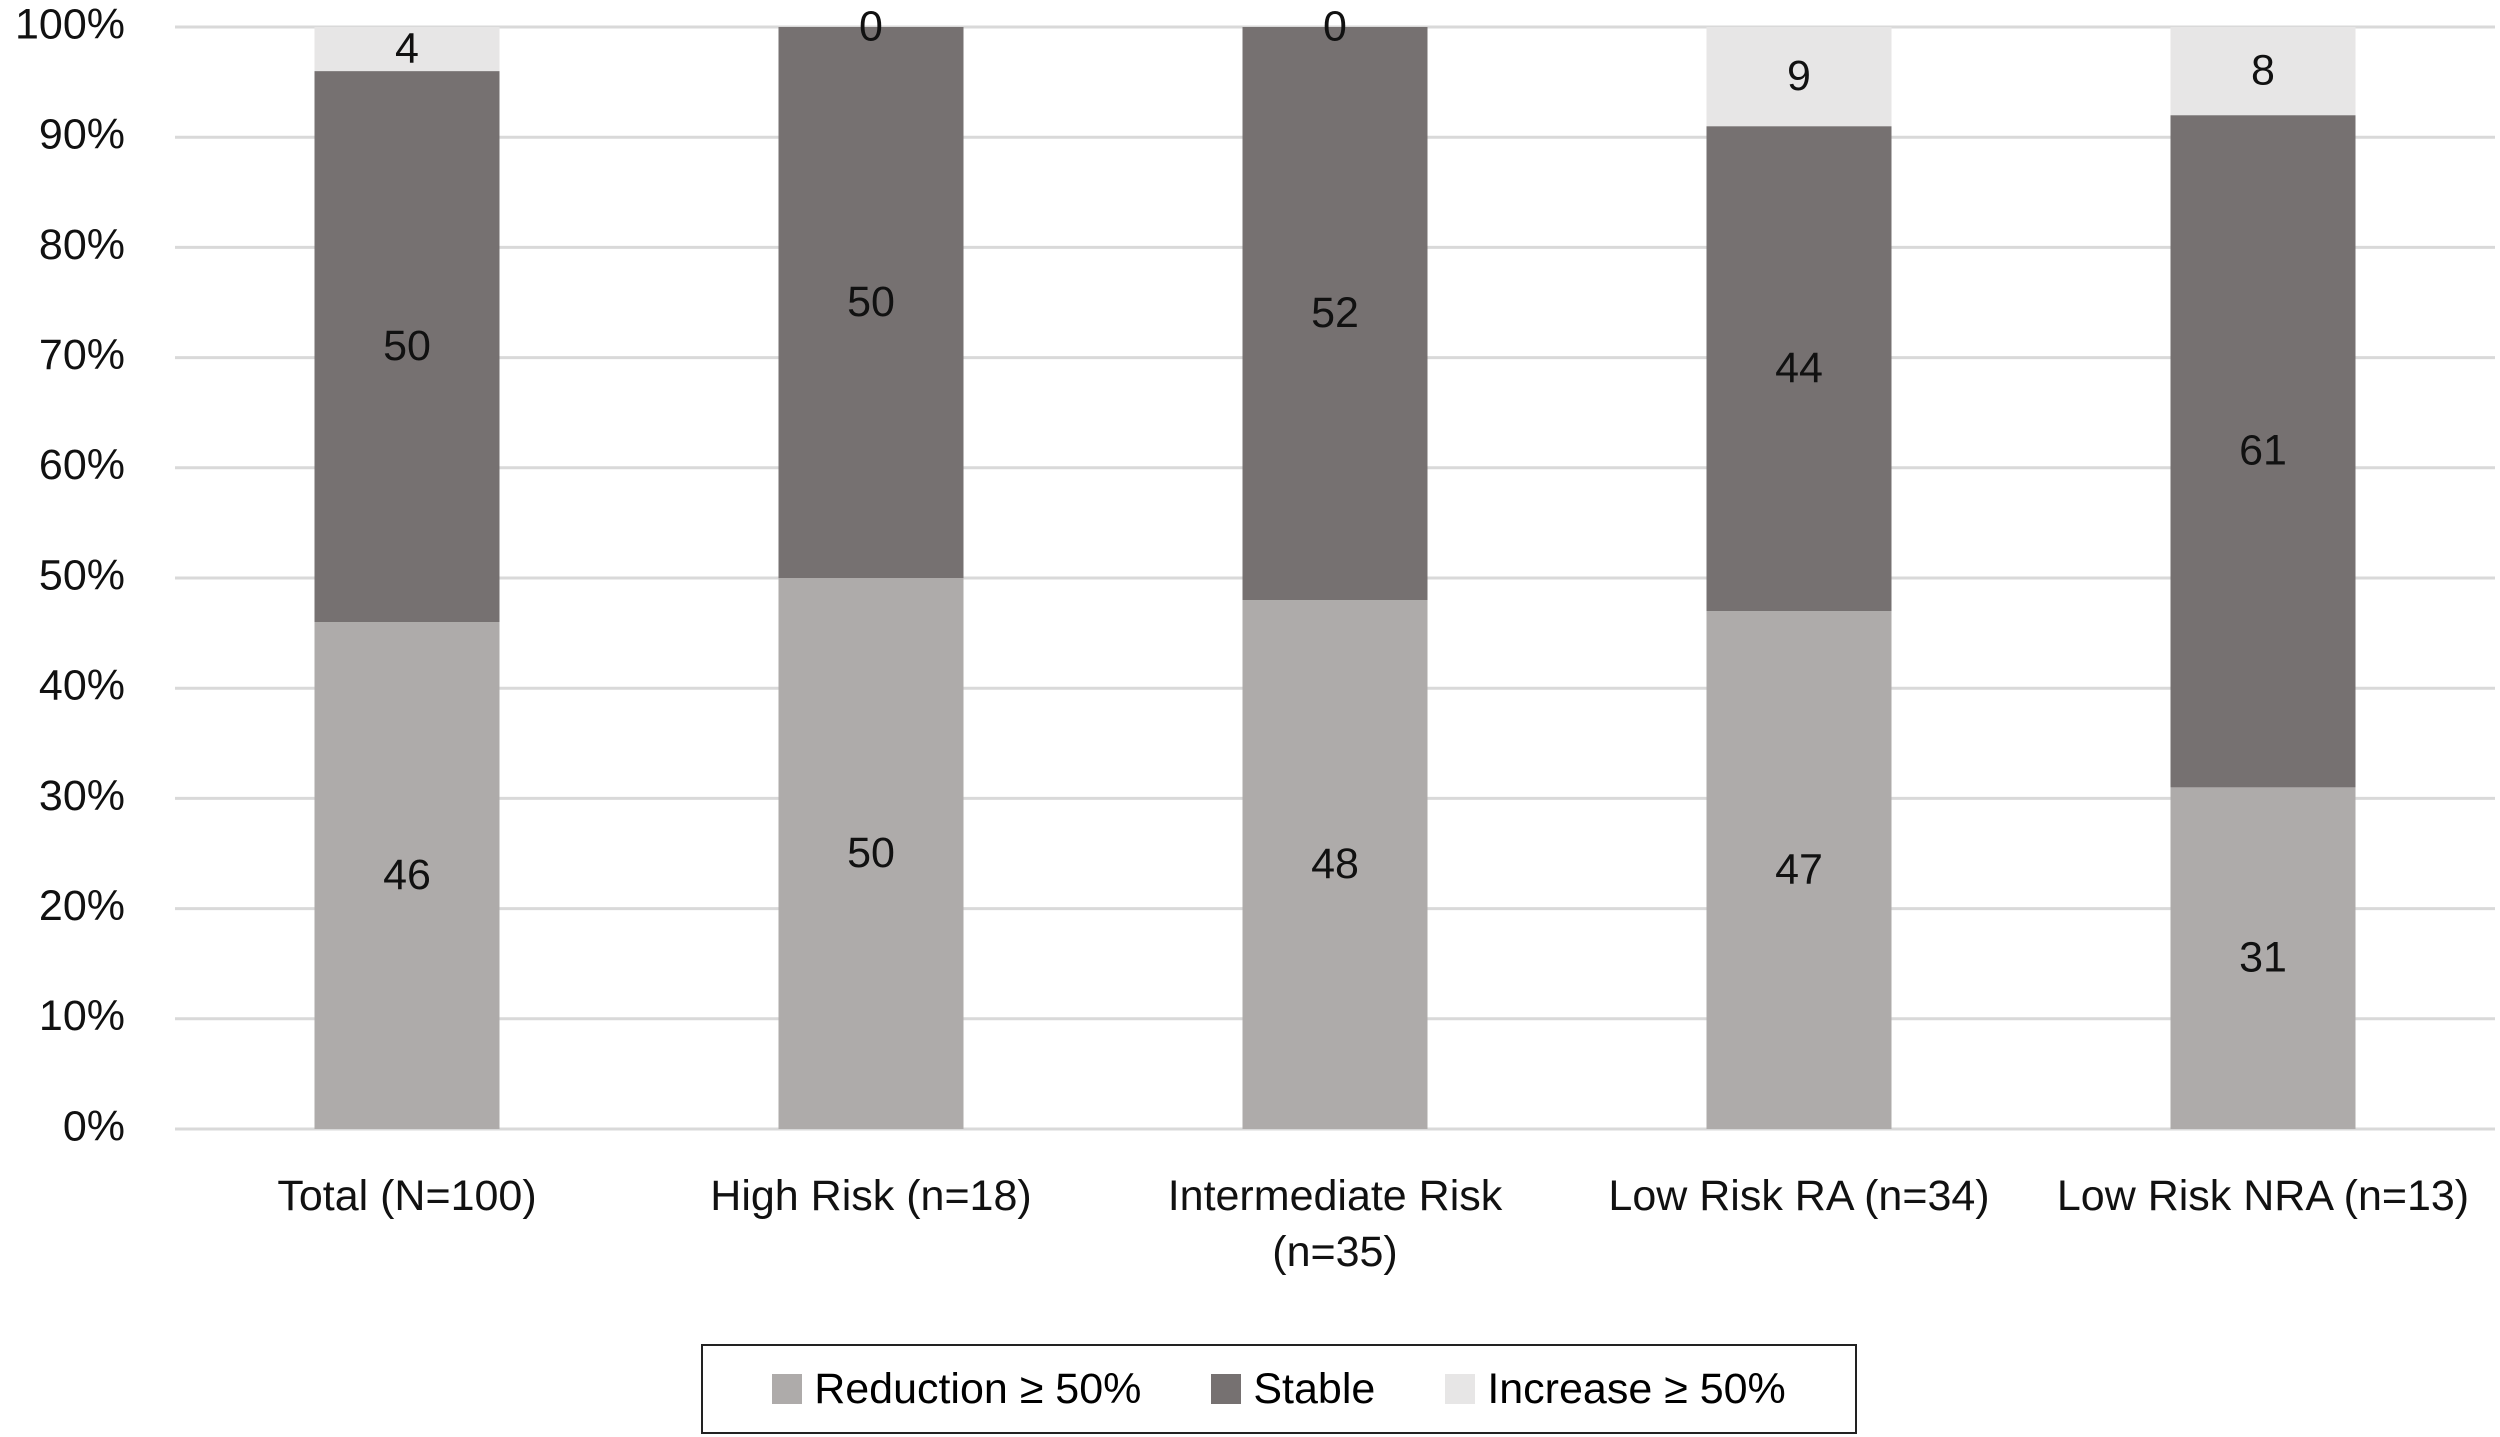  Describe the element at coordinates (94, 1126) in the screenshot. I see `y-tick-label: 0%` at that location.